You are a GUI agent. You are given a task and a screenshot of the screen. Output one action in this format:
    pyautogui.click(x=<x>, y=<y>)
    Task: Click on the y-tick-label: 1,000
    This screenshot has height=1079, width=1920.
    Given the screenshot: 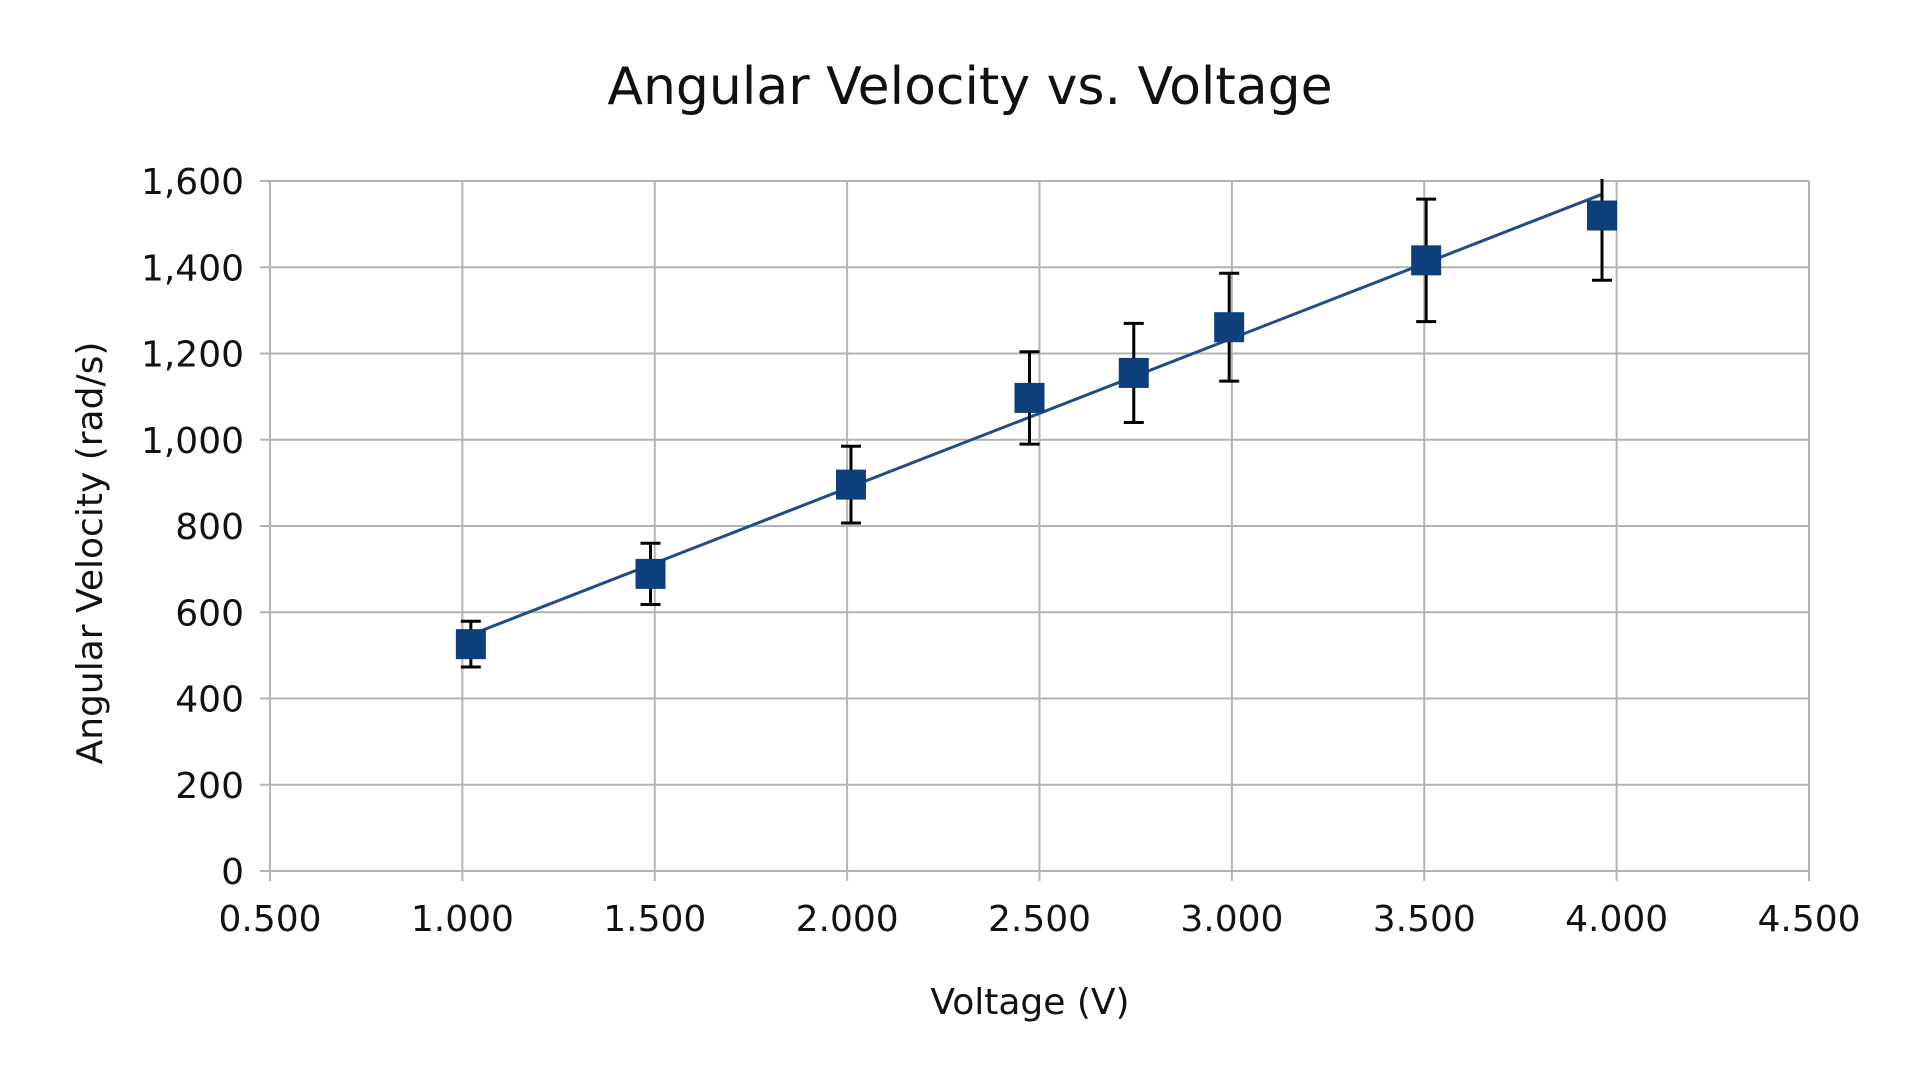 What is the action you would take?
    pyautogui.click(x=192, y=441)
    